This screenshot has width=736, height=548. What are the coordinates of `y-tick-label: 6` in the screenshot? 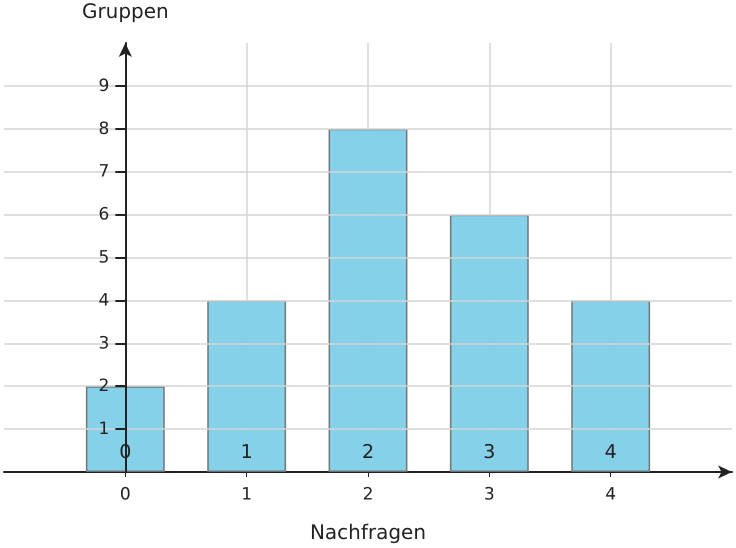 It's located at (104, 214).